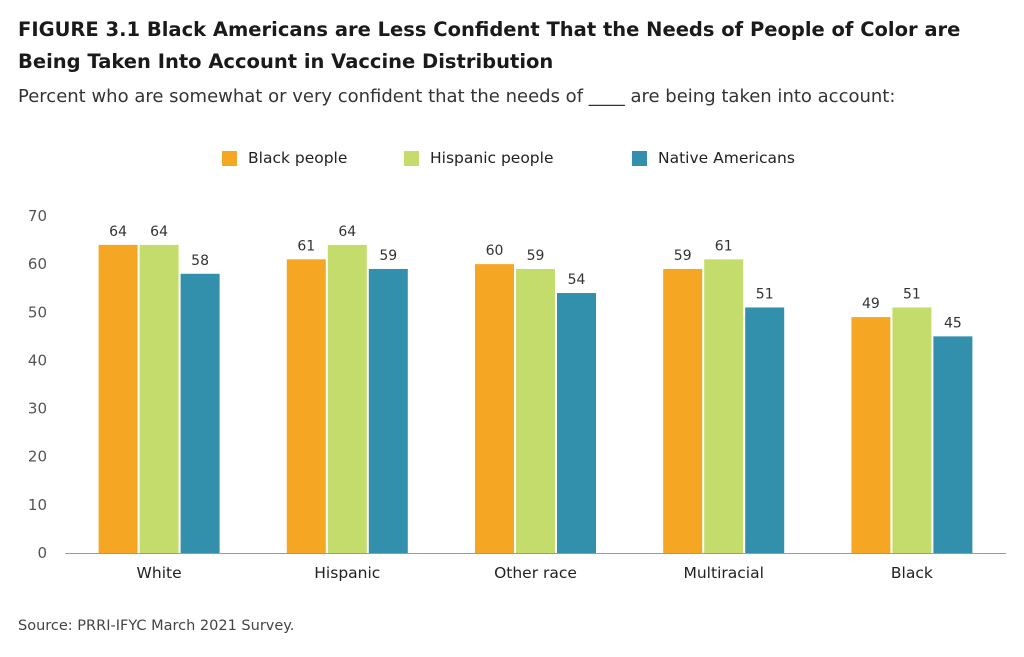 The width and height of the screenshot is (1024, 657). What do you see at coordinates (726, 158) in the screenshot?
I see `legend-label-native-americans: Native Americans` at bounding box center [726, 158].